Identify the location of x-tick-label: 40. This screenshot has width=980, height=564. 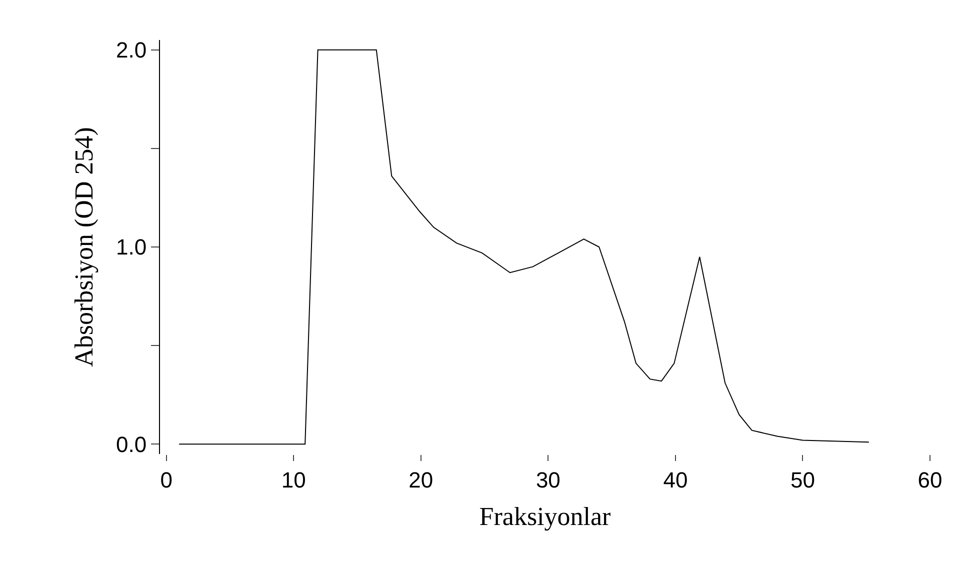
(675, 479).